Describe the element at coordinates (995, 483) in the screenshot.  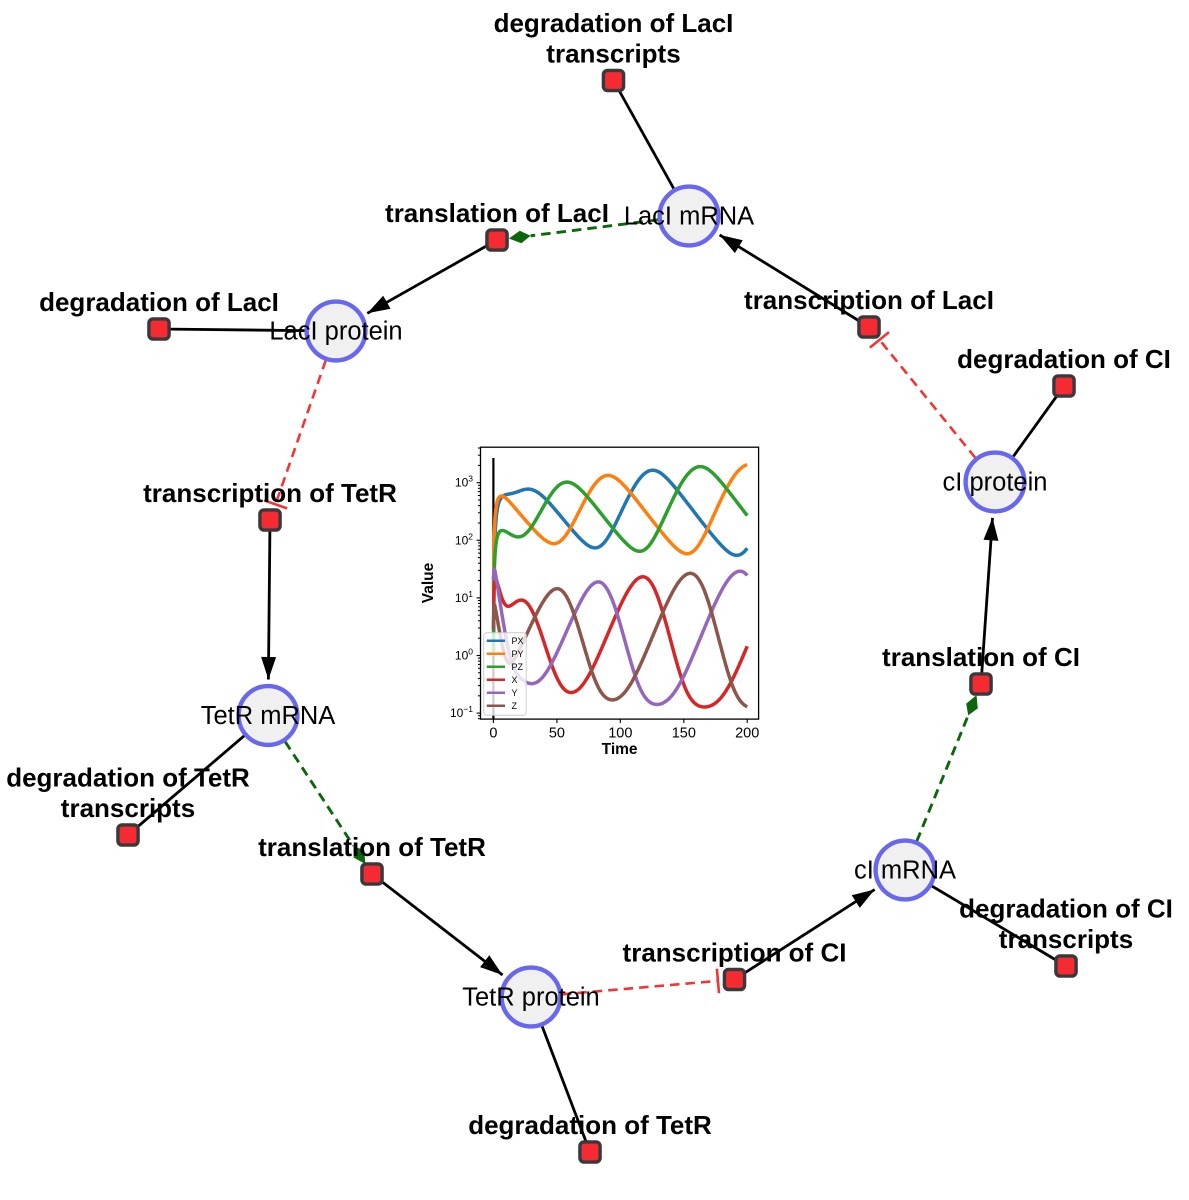
I see `svg-text: cI protein` at that location.